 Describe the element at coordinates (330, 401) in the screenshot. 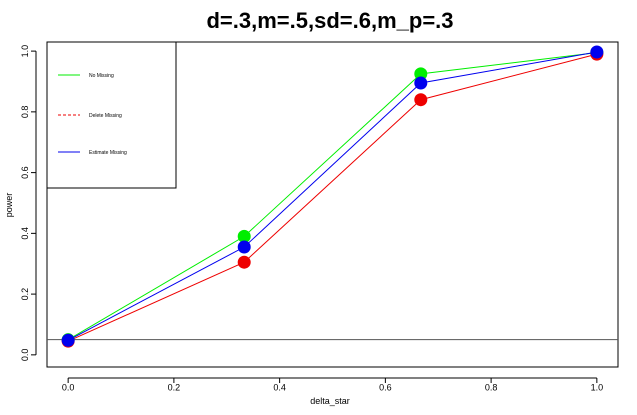

I see `x-axis-label: delta_star` at that location.